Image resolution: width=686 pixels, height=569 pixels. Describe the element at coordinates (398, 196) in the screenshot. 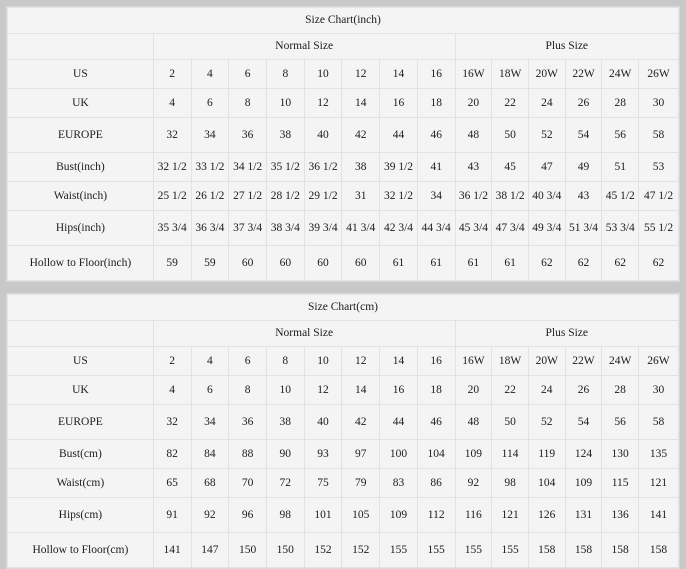

I see `cell: 32 1/2` at that location.